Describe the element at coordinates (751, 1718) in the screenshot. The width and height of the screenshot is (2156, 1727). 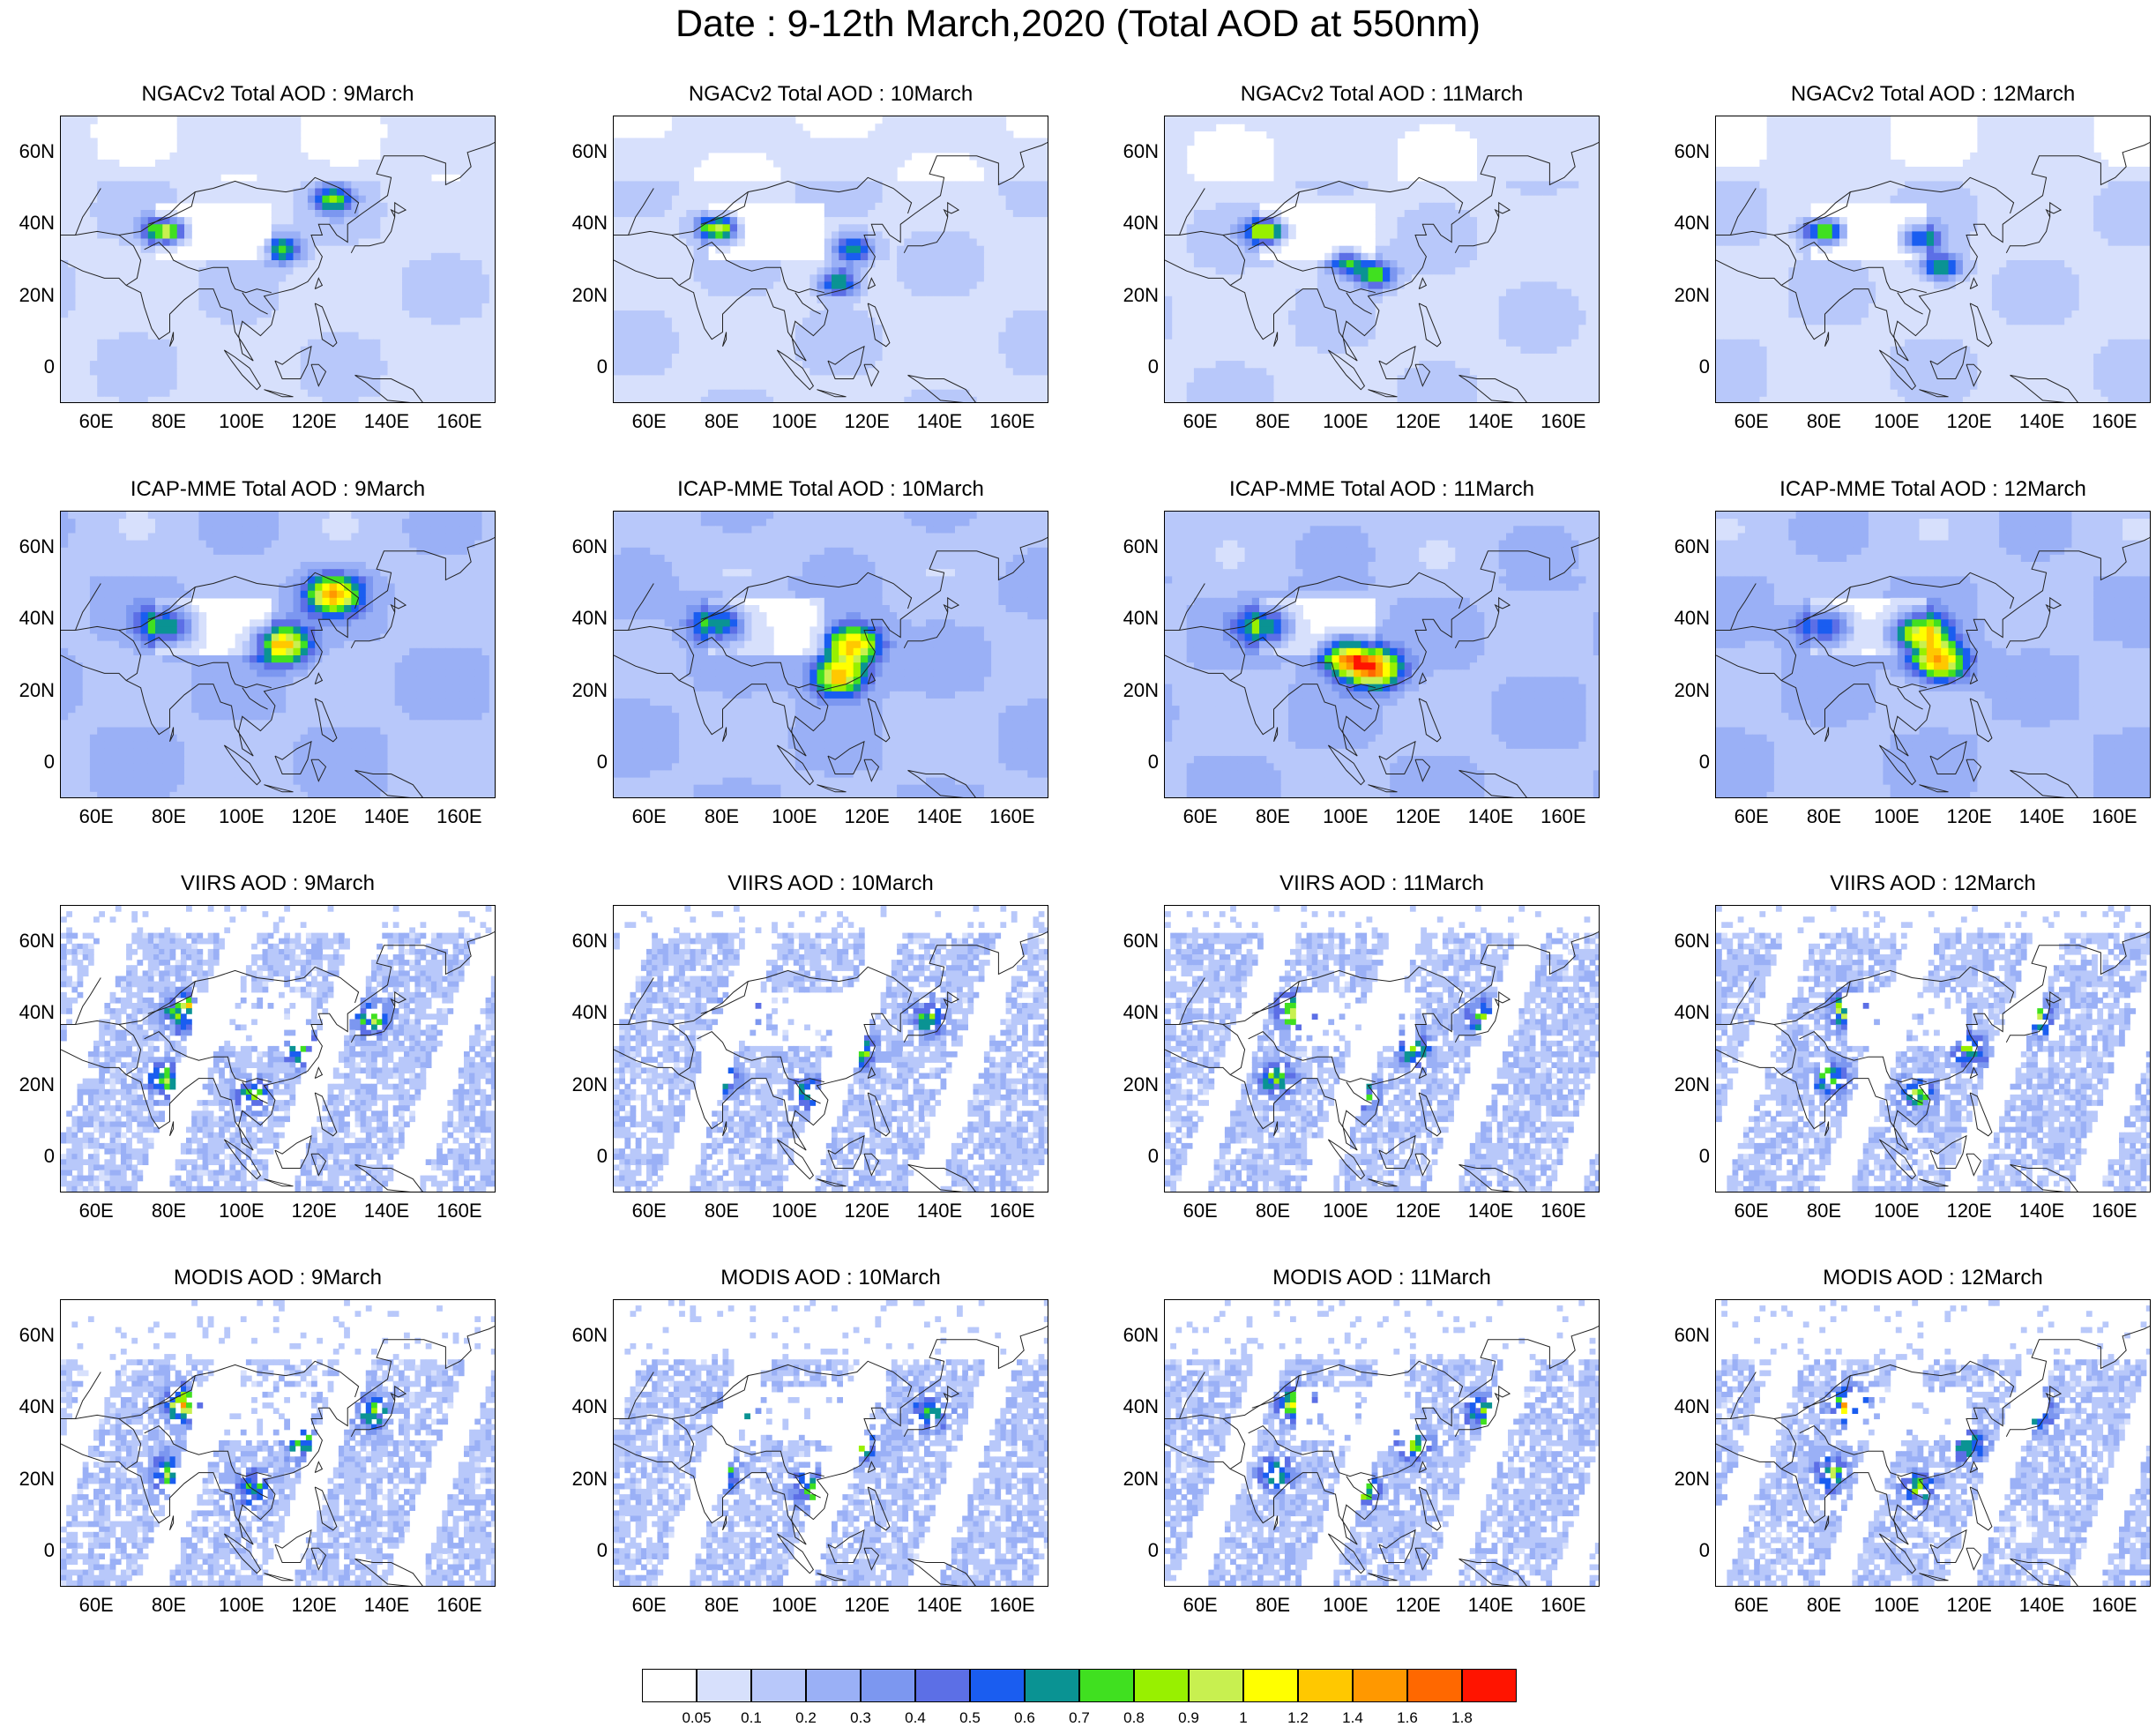
I see `colorbar-label: 0.1` at that location.